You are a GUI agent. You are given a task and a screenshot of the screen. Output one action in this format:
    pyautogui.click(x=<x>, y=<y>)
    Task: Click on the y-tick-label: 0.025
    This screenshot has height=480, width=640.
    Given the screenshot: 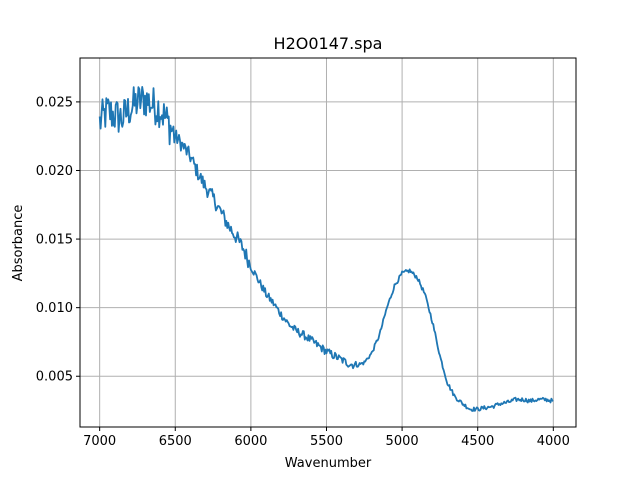 What is the action you would take?
    pyautogui.click(x=54, y=102)
    